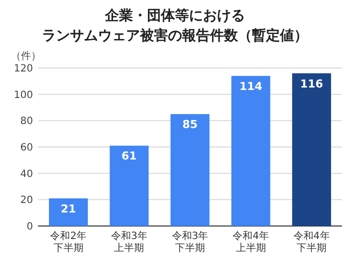  What do you see at coordinates (312, 83) in the screenshot?
I see `data-label: 116` at bounding box center [312, 83].